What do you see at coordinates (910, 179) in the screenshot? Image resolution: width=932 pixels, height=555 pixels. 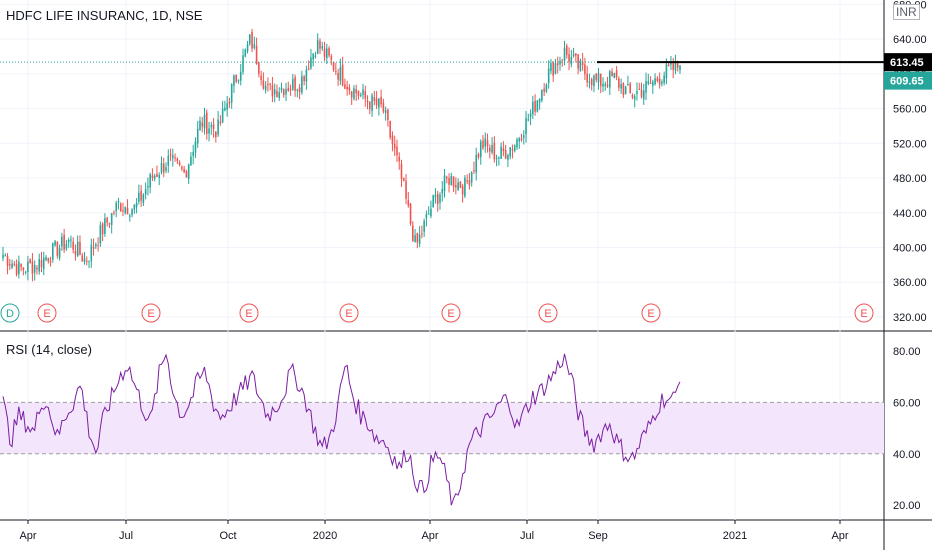 I see `price-tick-label: 480.00` at bounding box center [910, 179].